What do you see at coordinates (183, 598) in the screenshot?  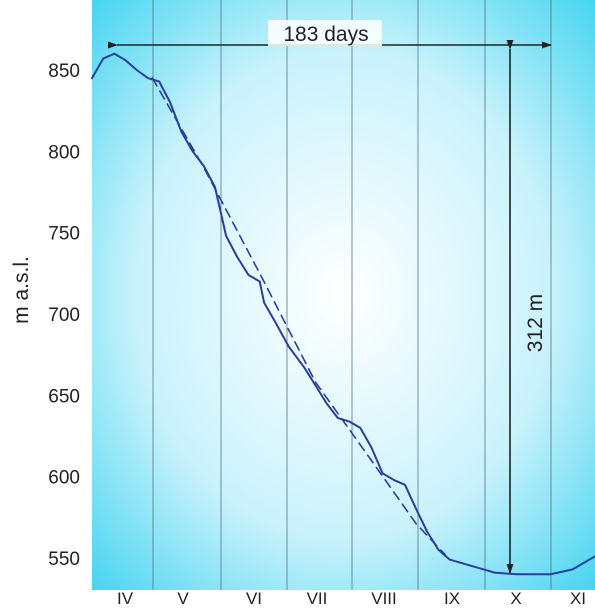 I see `month-label: V` at bounding box center [183, 598].